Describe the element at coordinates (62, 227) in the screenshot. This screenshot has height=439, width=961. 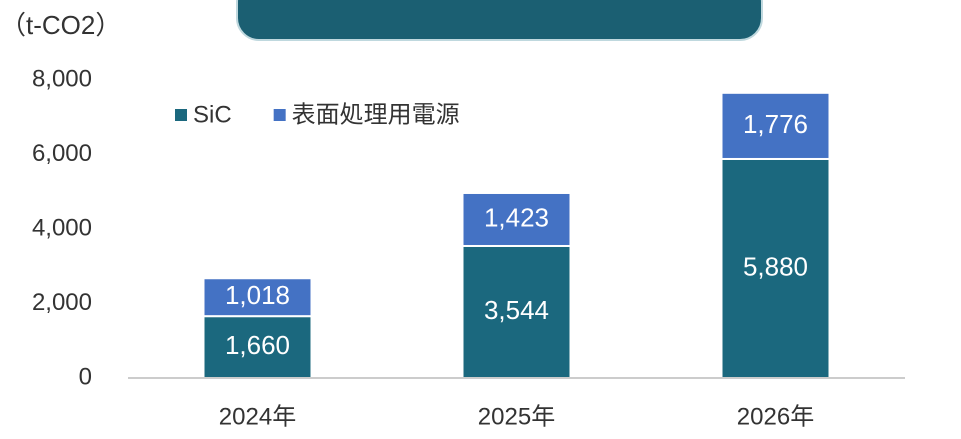
I see `y-tick-label: 4,000` at that location.